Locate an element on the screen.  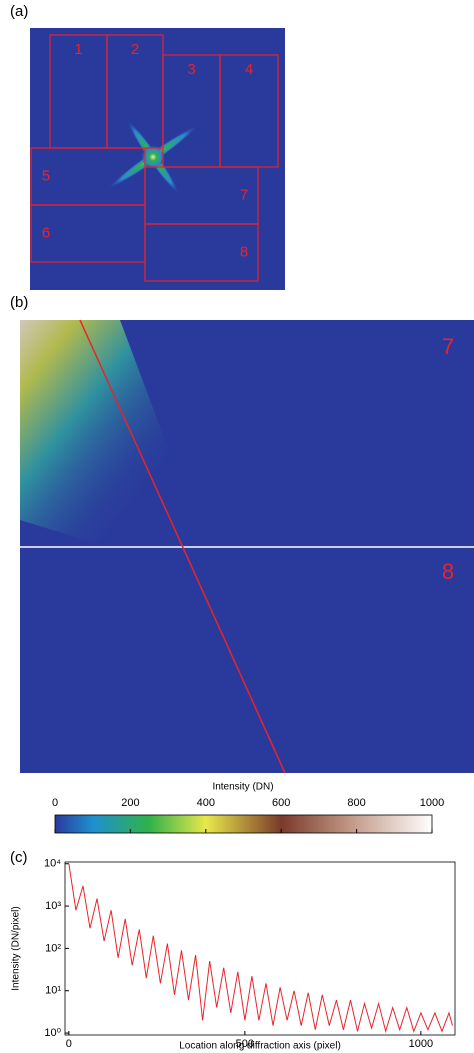
colorbar-tick-label: 600 is located at coordinates (281, 803).